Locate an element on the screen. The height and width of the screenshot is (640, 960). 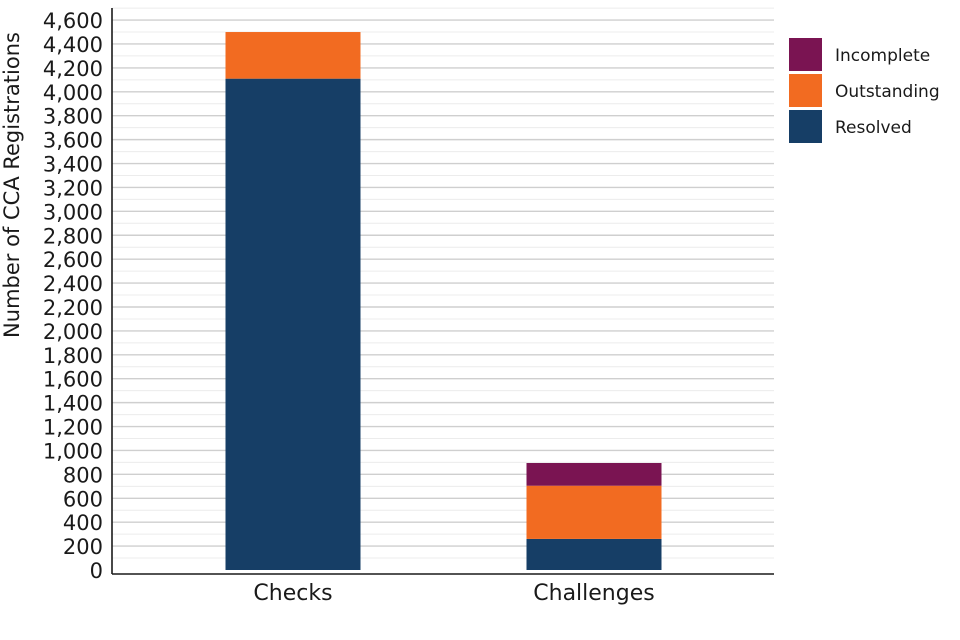
y-tick-label: 3,200 is located at coordinates (73, 188).